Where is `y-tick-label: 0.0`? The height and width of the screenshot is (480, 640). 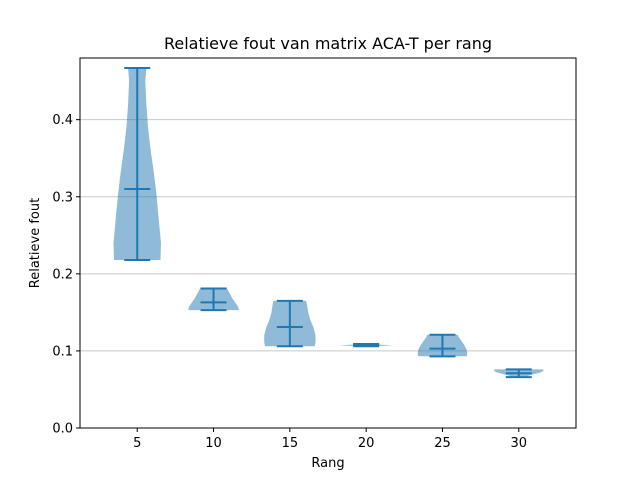
y-tick-label: 0.0 is located at coordinates (62, 429).